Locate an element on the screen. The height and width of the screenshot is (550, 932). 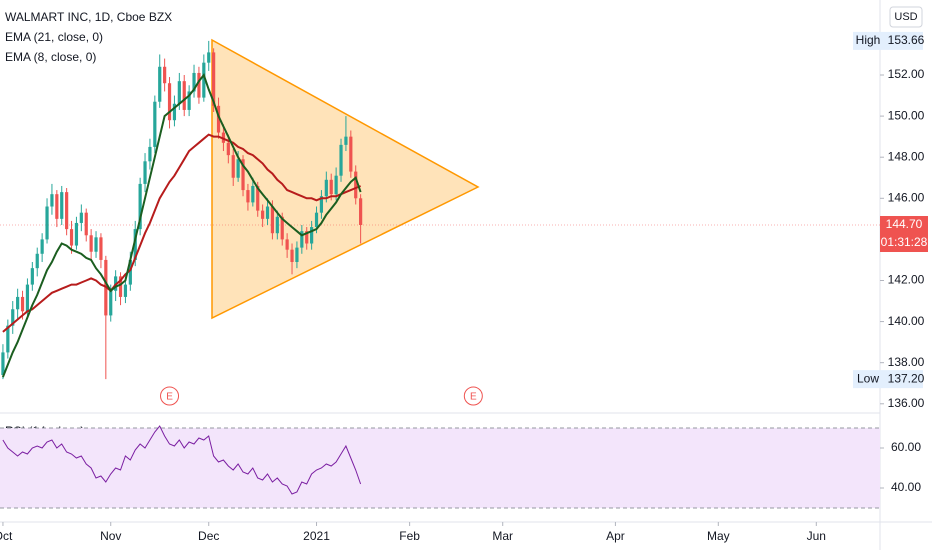
x-tick-label: Oct is located at coordinates (6, 536).